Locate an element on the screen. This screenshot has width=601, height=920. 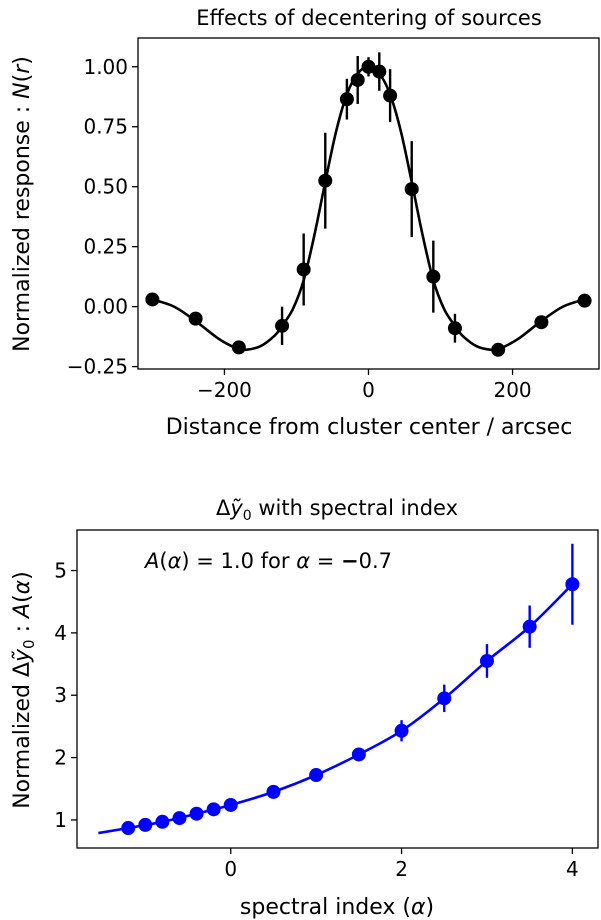
annotation: A(α) = 1.0 for α = −0.7 is located at coordinates (267, 561).